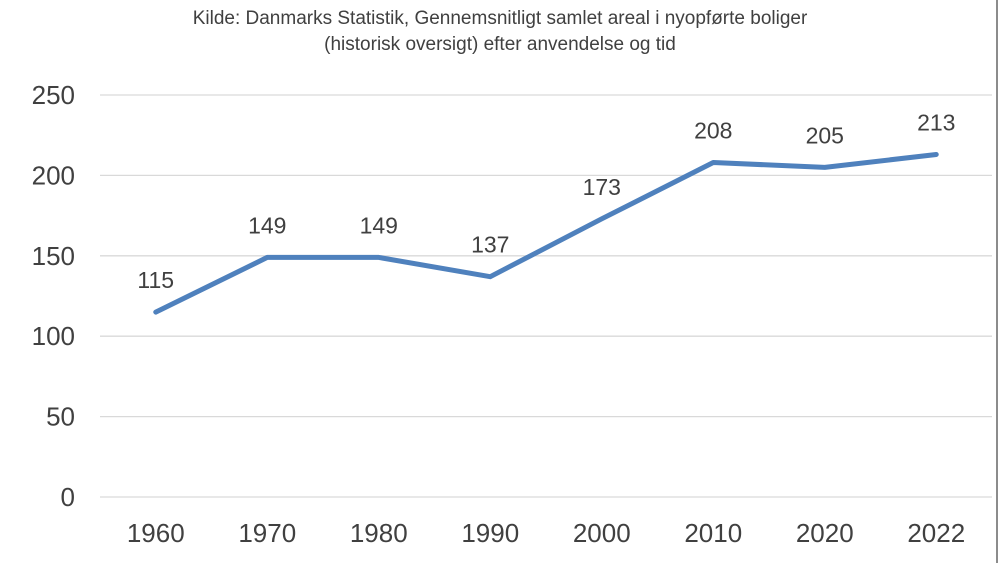  What do you see at coordinates (53, 95) in the screenshot?
I see `y-tick-label: 250` at bounding box center [53, 95].